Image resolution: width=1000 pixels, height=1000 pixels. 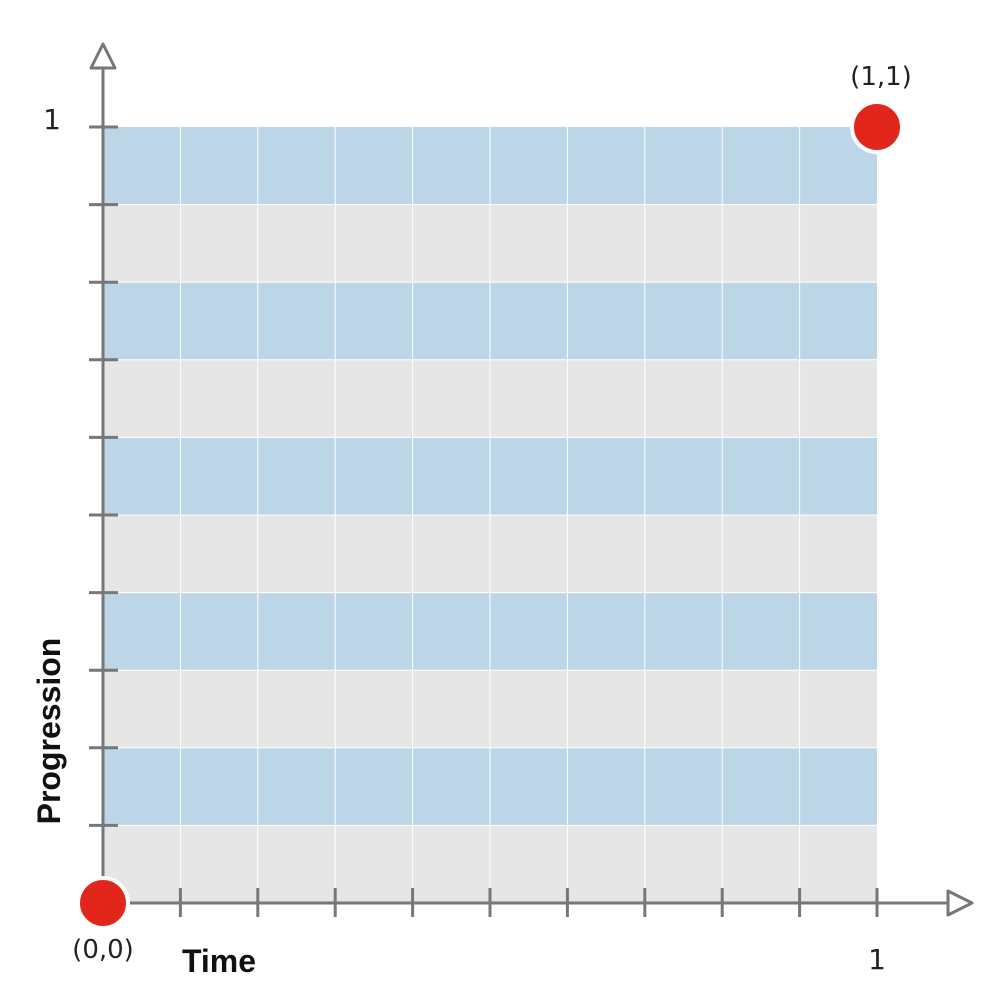 What do you see at coordinates (103, 476) in the screenshot?
I see `y-axis-ticks` at bounding box center [103, 476].